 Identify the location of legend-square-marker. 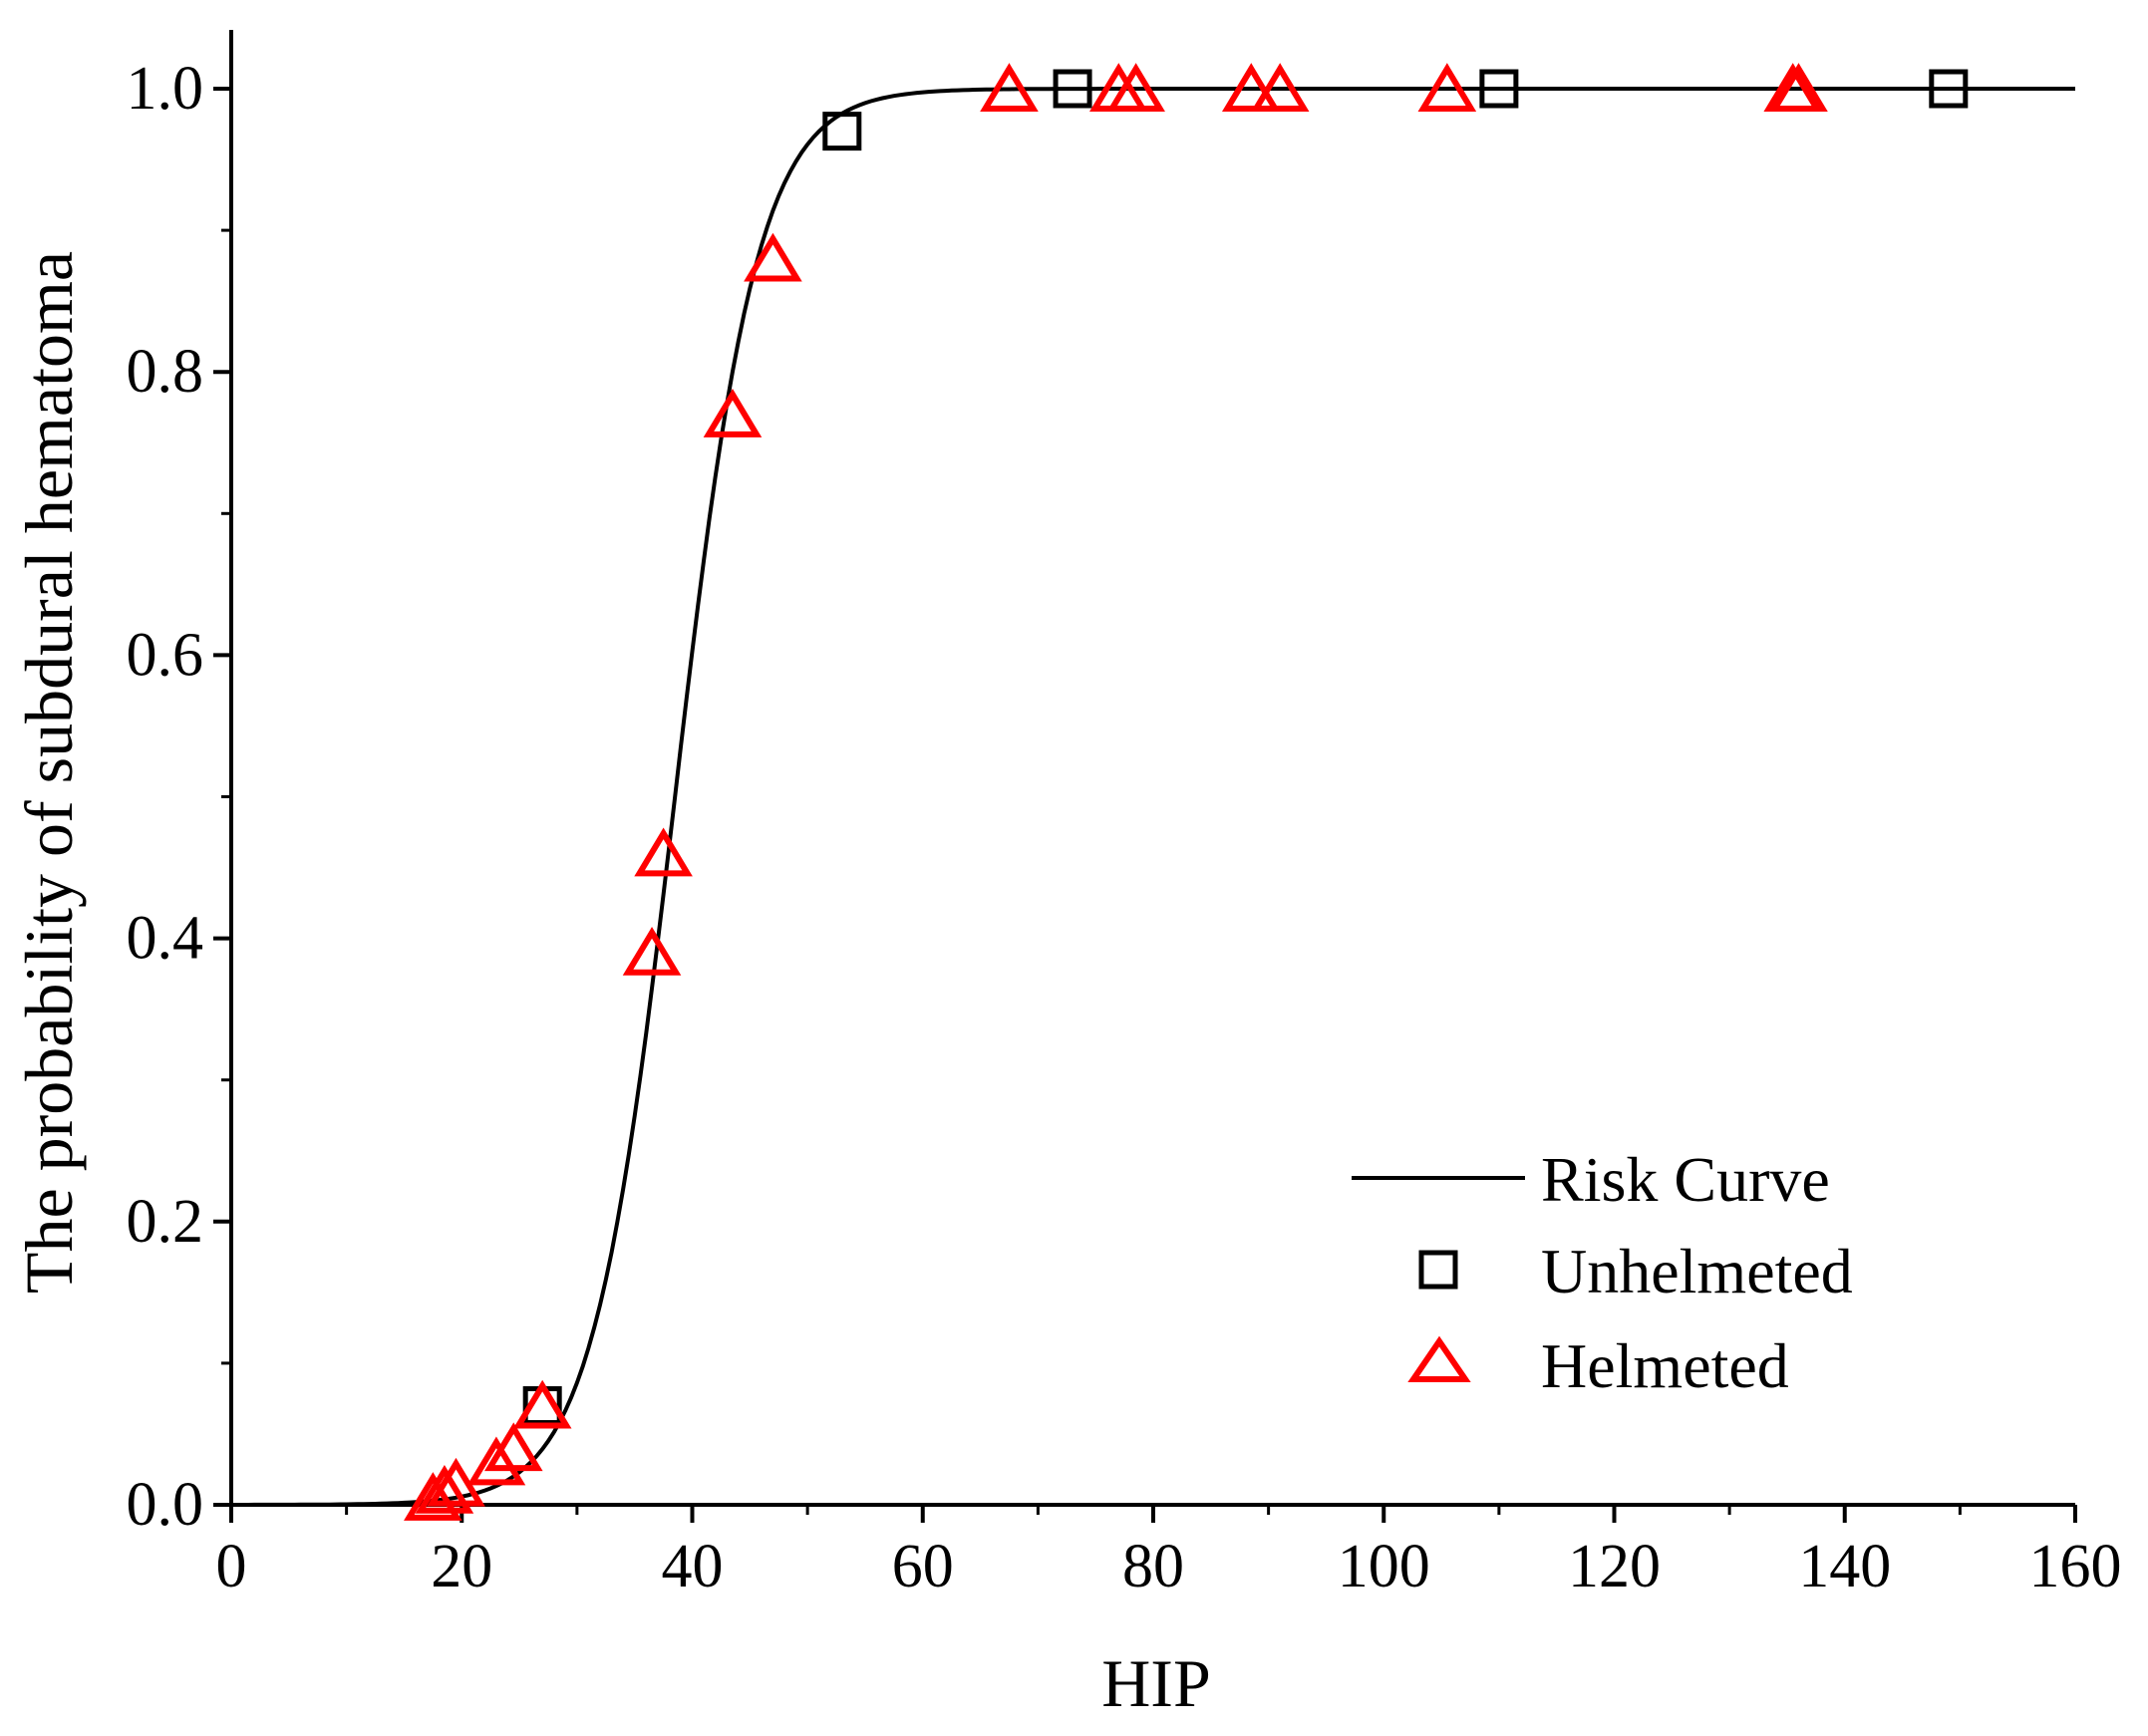
(1438, 1270).